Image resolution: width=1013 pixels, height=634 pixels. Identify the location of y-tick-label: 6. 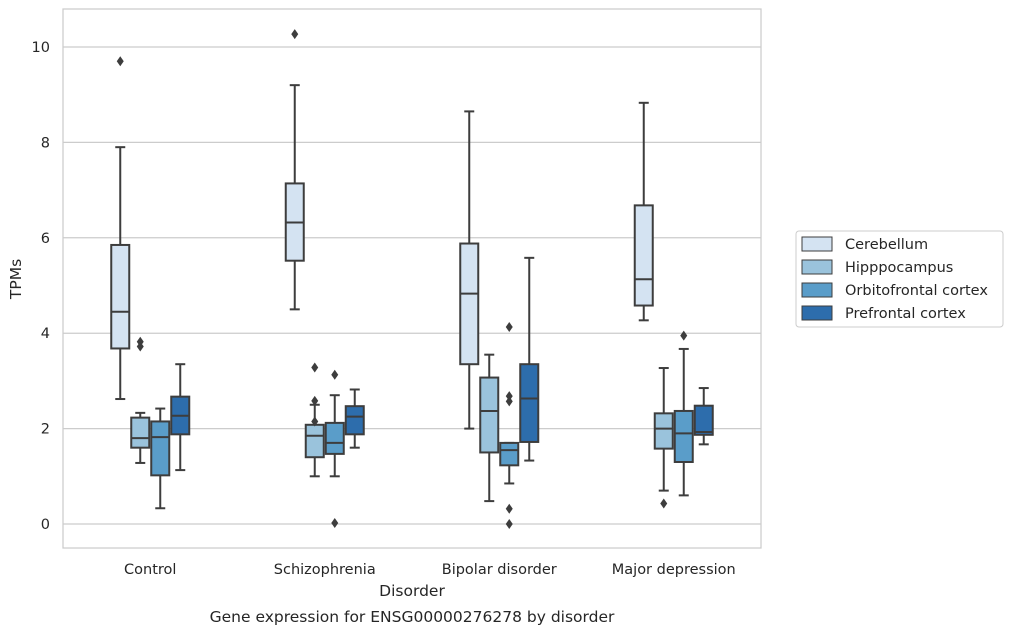
(45, 239).